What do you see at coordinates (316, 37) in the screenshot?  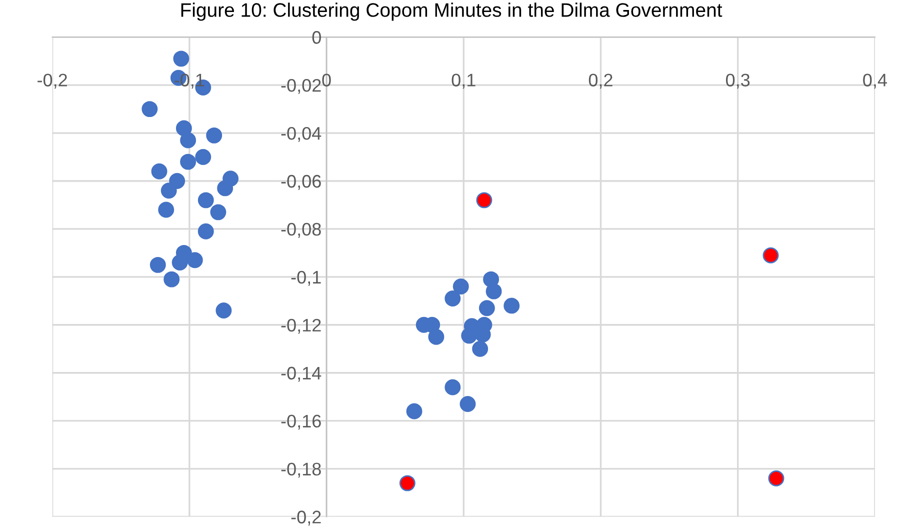 I see `y-tick-label: 0` at bounding box center [316, 37].